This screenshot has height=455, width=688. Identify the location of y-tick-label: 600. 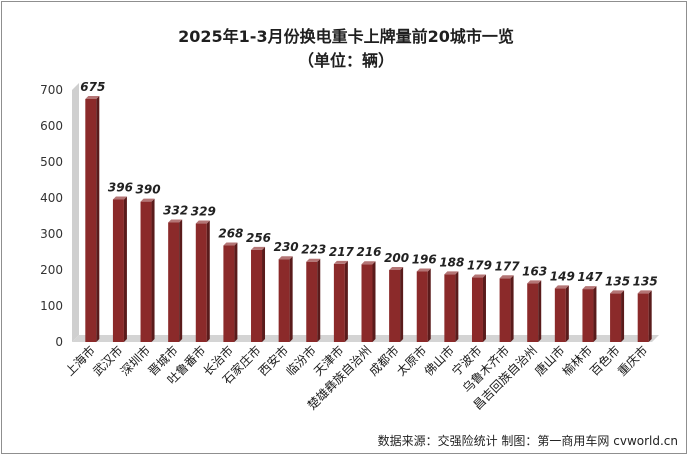
(51, 126).